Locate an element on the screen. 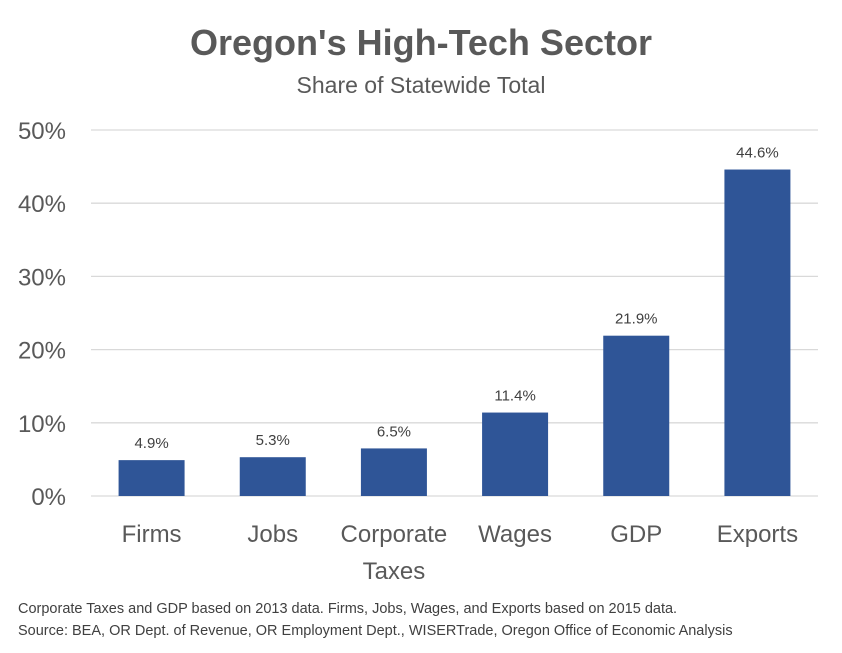  data-label: 6.5% is located at coordinates (394, 431).